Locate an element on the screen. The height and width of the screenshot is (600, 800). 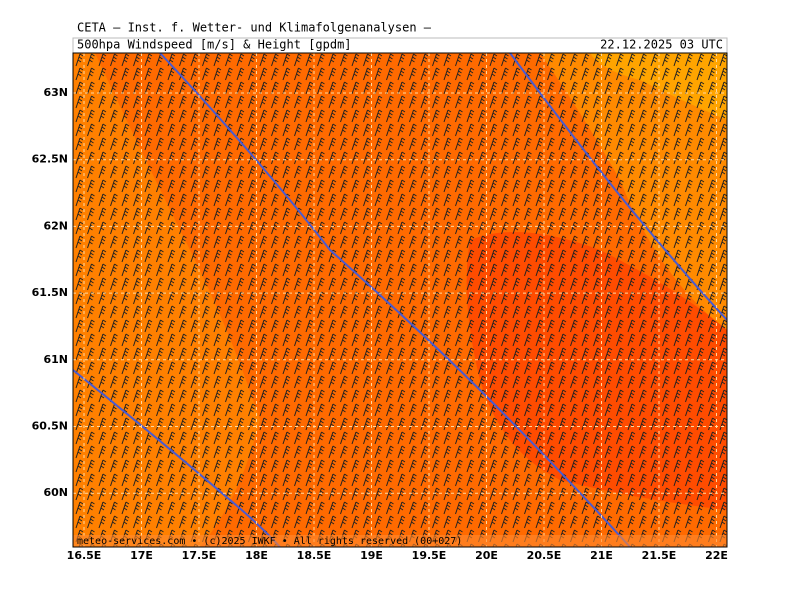
lat-label: 62N is located at coordinates (55, 225).